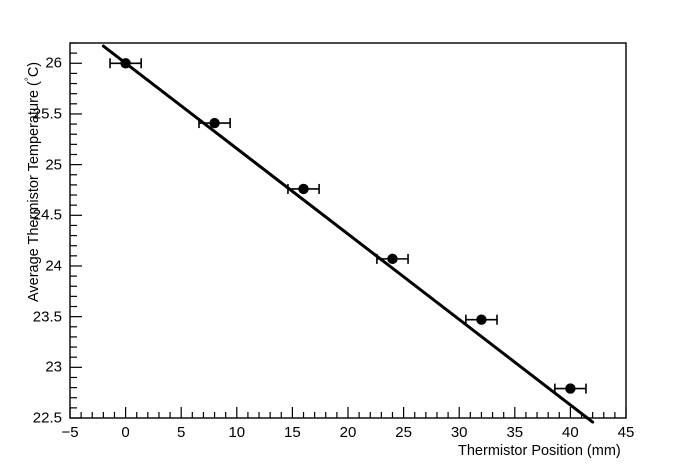 The image size is (696, 472). What do you see at coordinates (76, 230) in the screenshot?
I see `y-axis-ticks` at bounding box center [76, 230].